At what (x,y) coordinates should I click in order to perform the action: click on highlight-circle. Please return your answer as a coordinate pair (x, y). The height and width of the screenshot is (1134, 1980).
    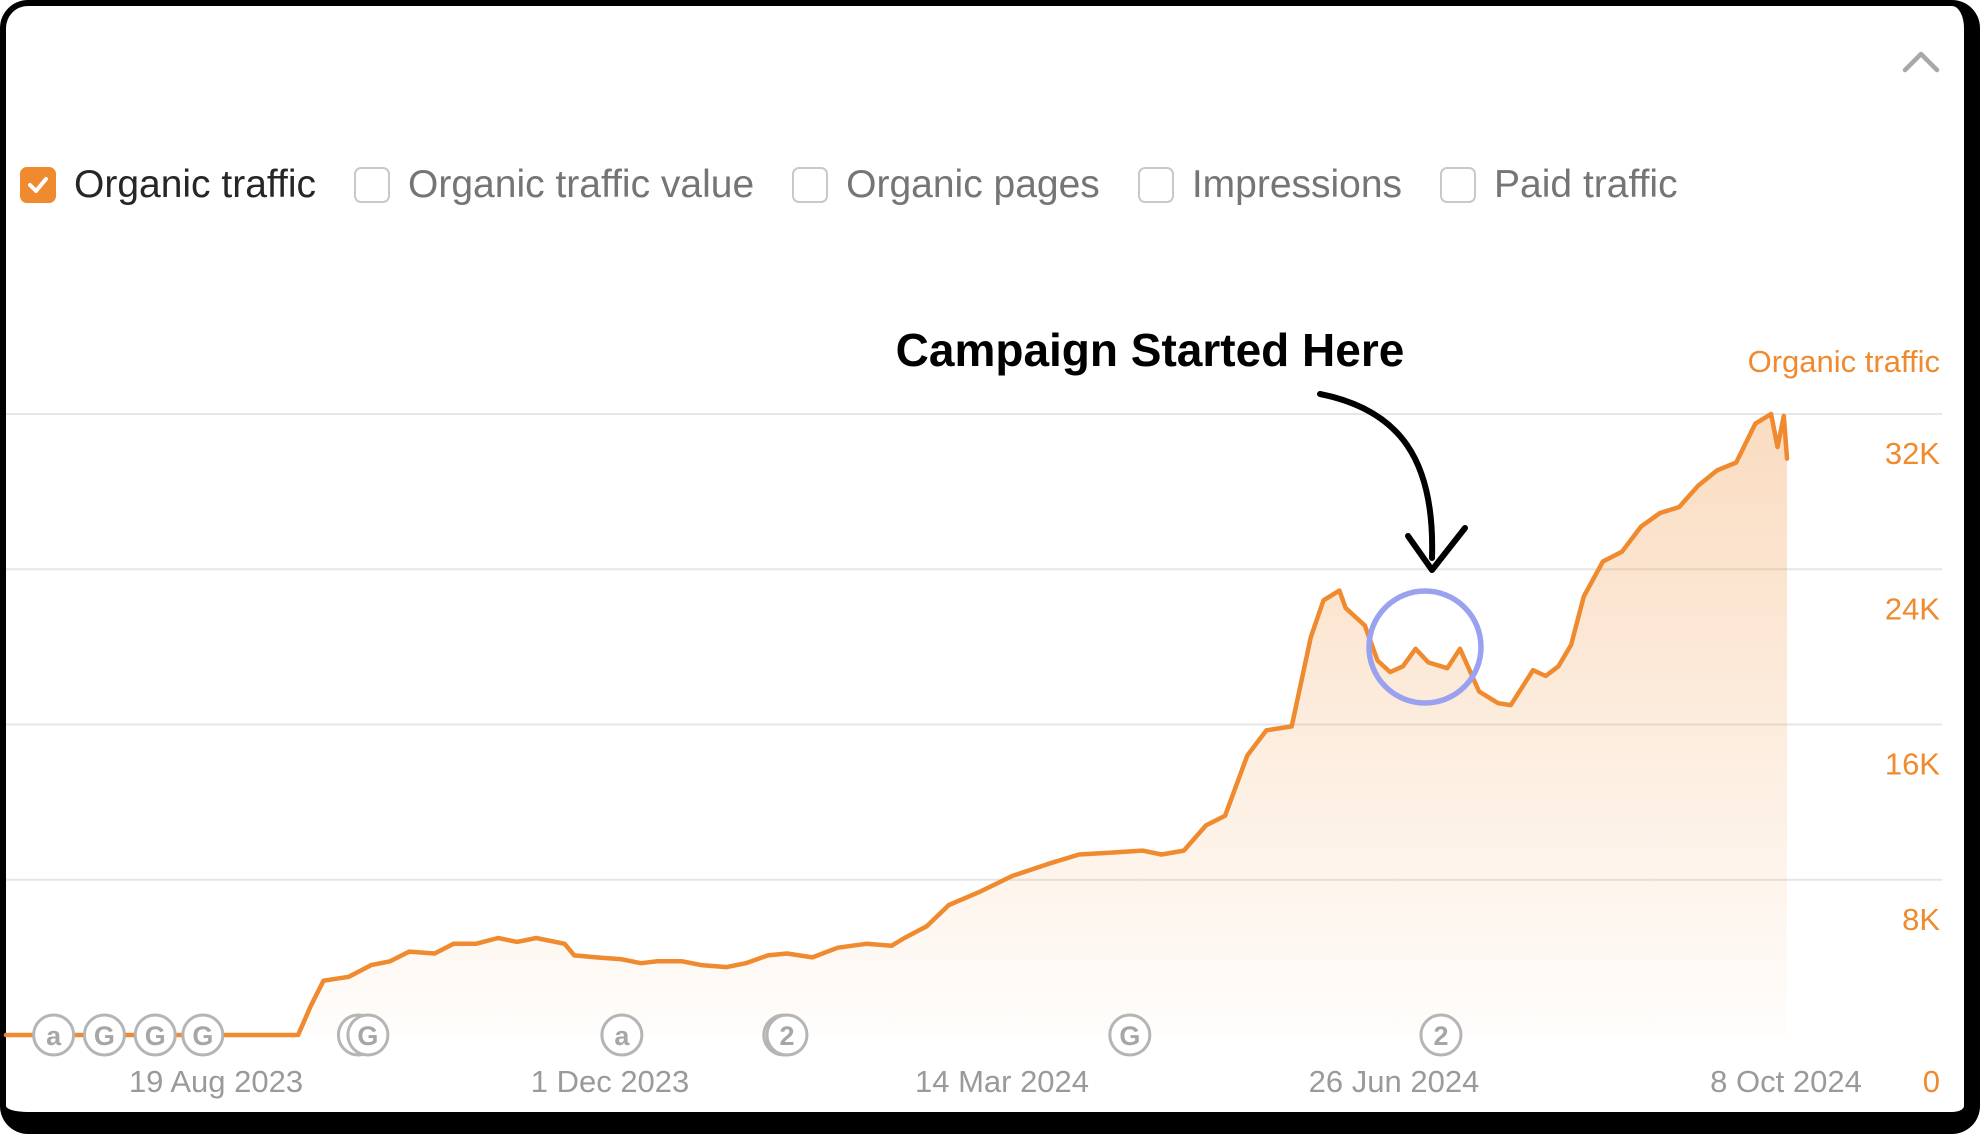
    Looking at the image, I should click on (1425, 647).